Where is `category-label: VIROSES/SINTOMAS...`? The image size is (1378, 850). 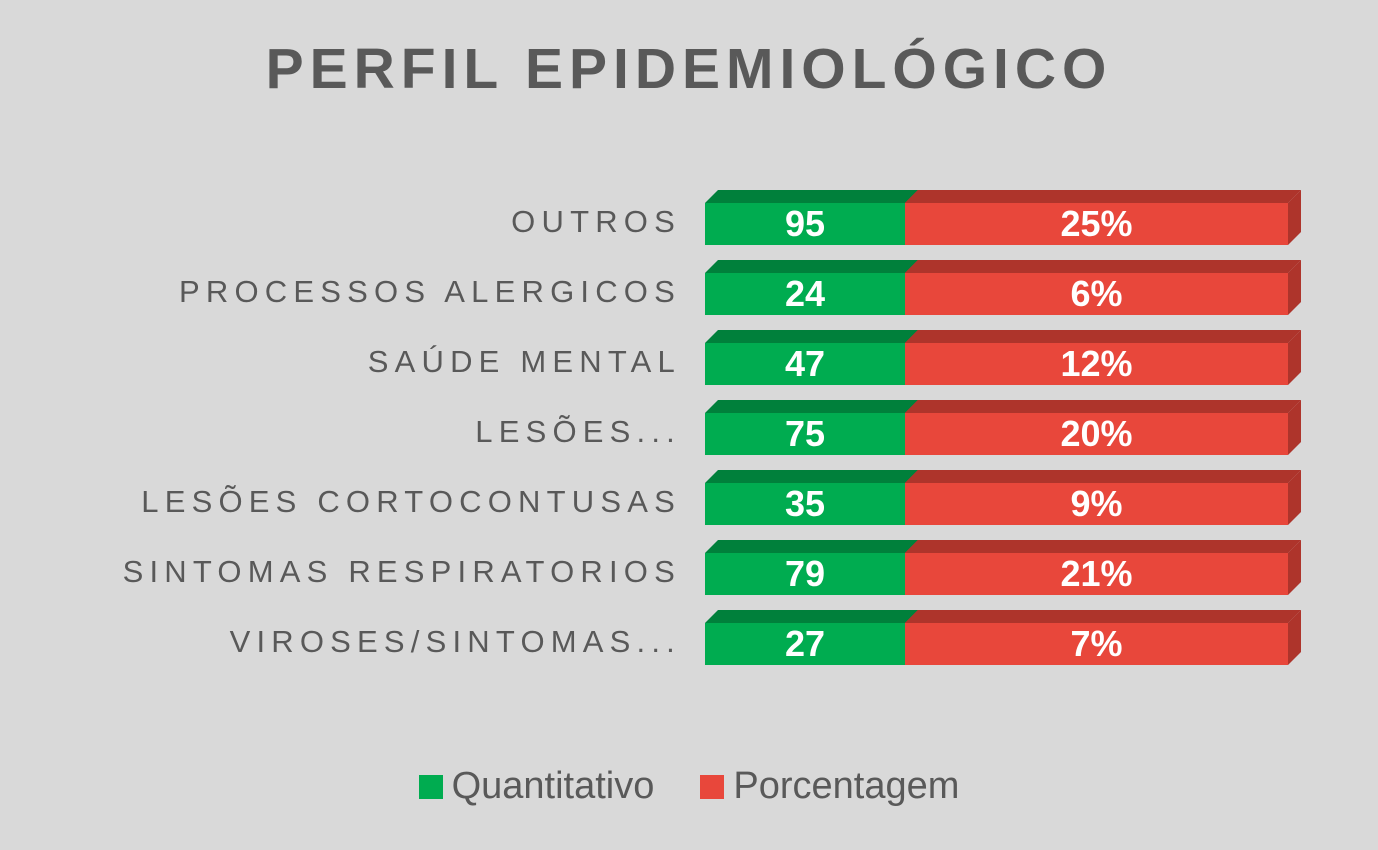
category-label: VIROSES/SINTOMAS... is located at coordinates (455, 641).